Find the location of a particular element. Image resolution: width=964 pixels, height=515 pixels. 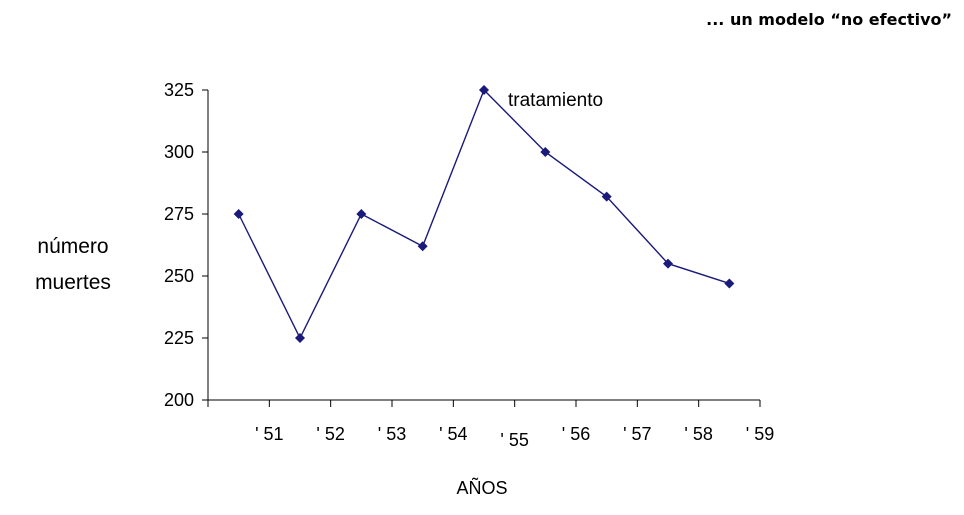

x-tick-label: ' 55 is located at coordinates (514, 440).